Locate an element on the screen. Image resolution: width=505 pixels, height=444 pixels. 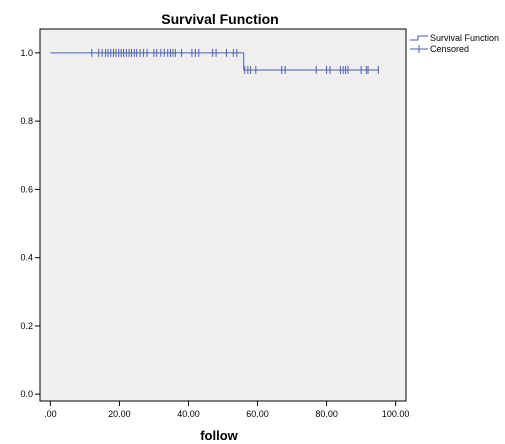
y-tick-label: 0.6 is located at coordinates (26, 189).